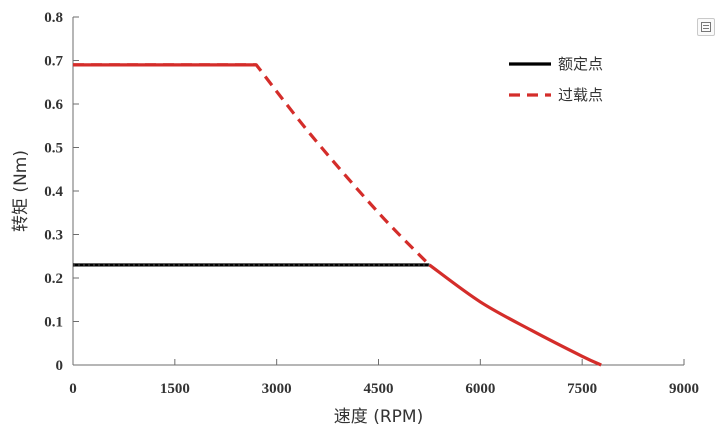  I want to click on y-axis-ticks: 0 0.1 0.2 0.3 0.4 0.5 0.6 0.7 0.8, so click(61, 192).